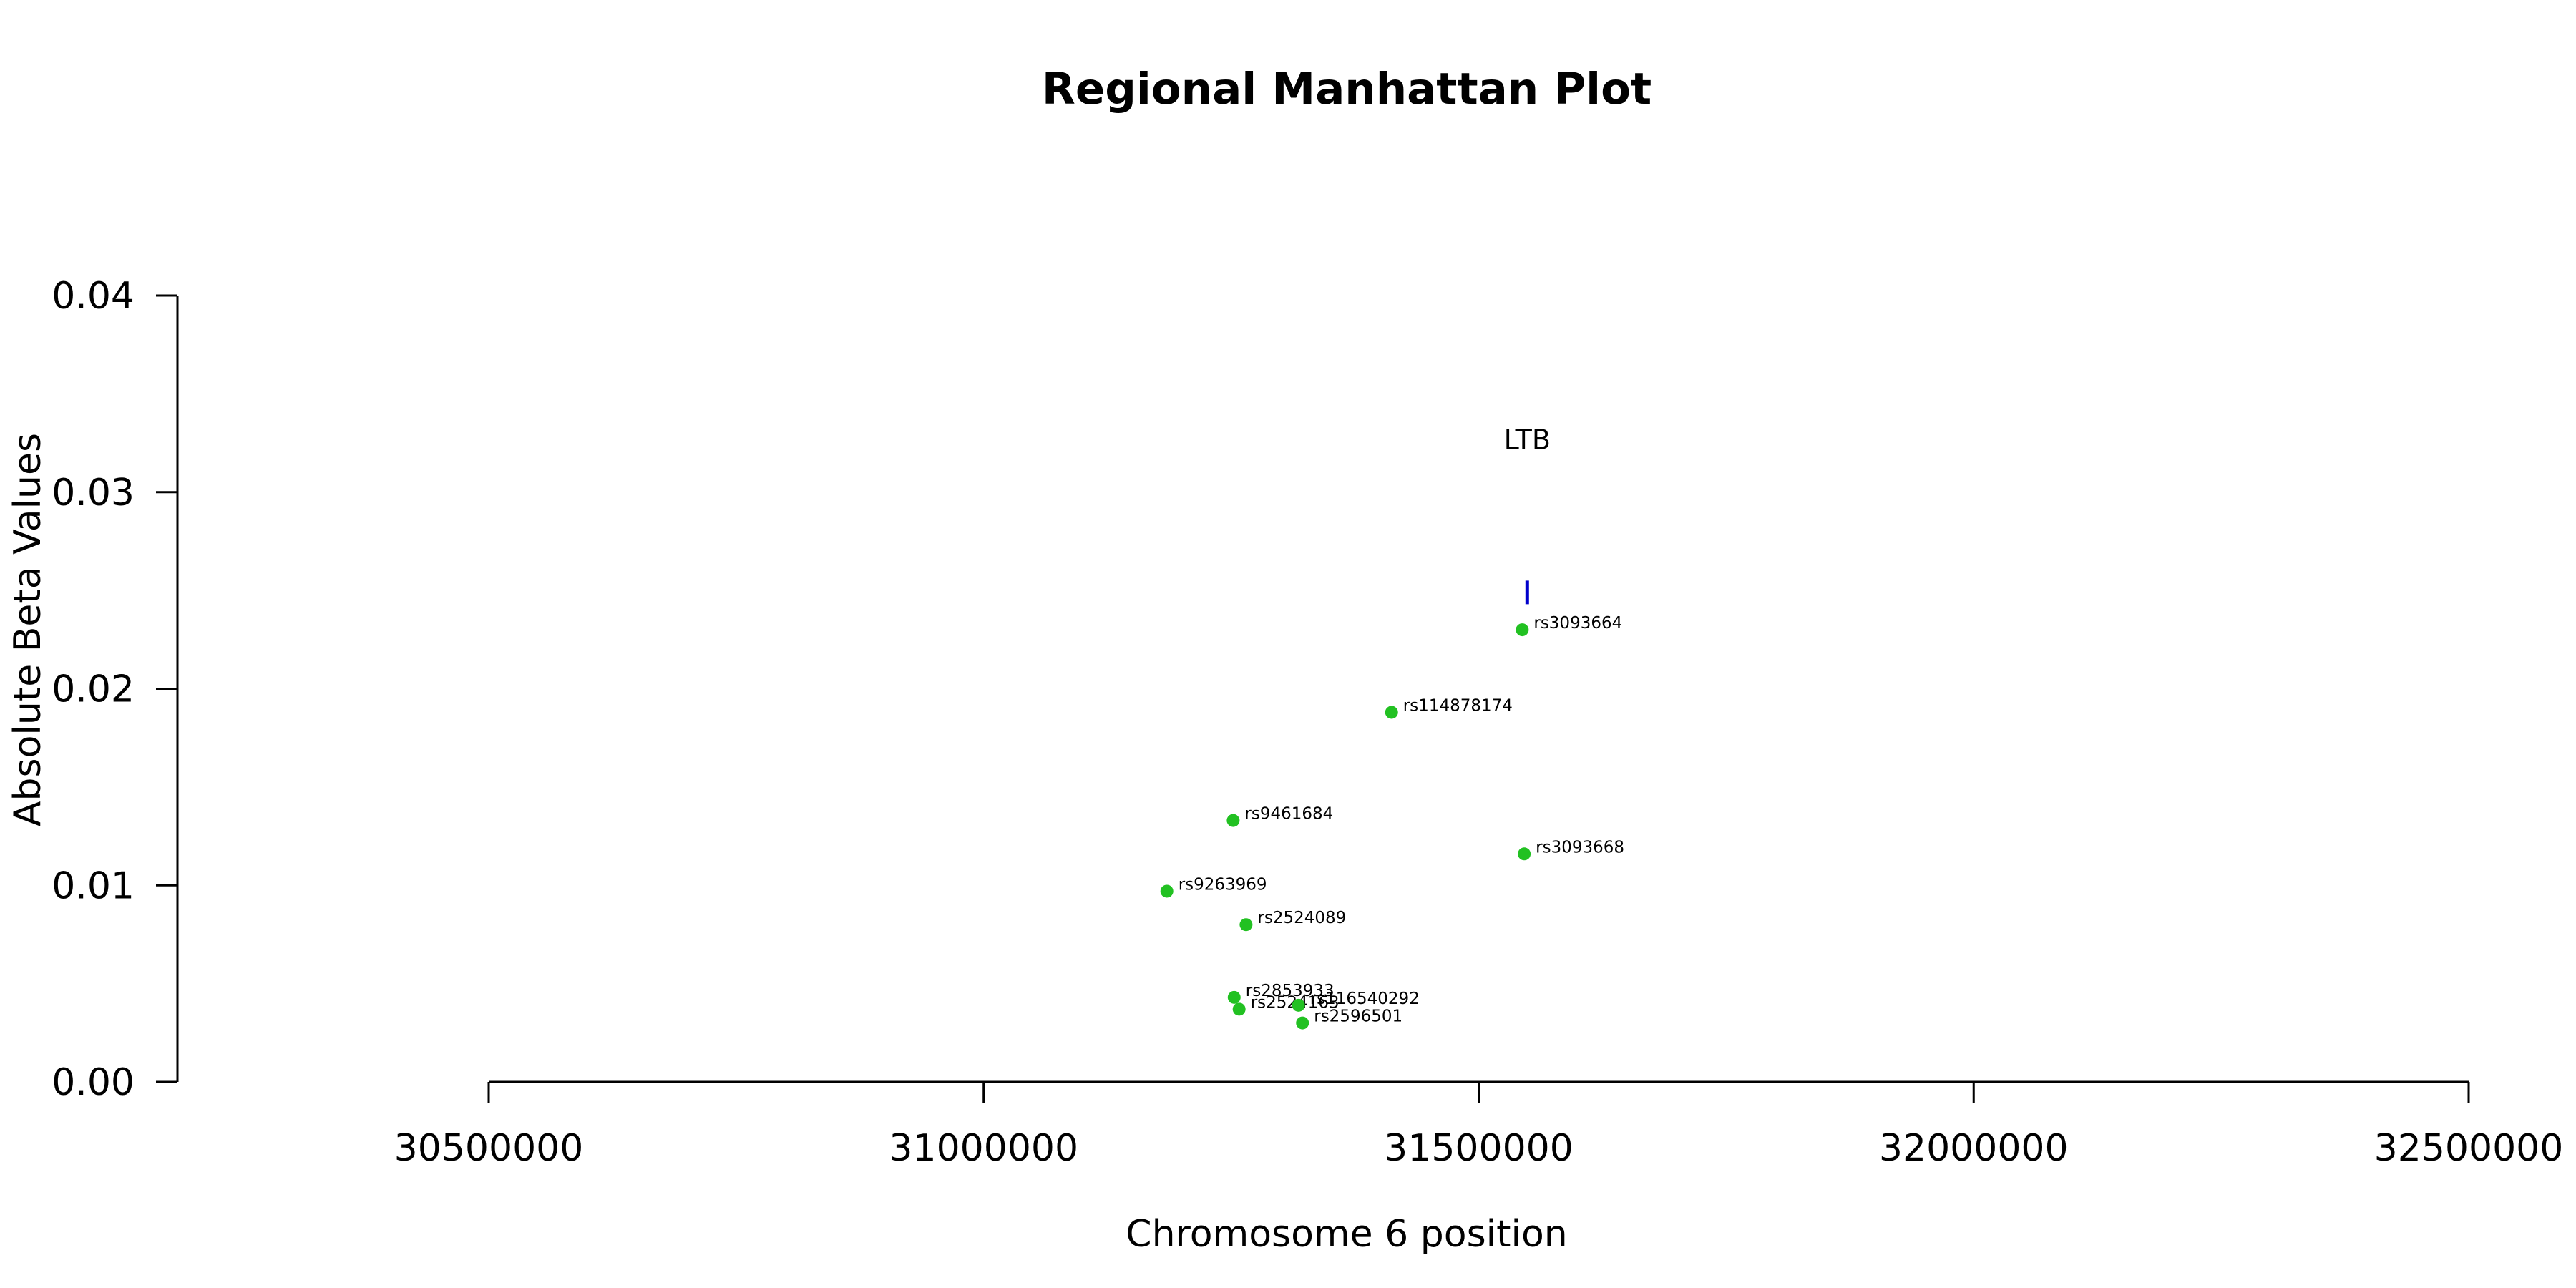 The image size is (2576, 1288). I want to click on snp-label: rs9263969, so click(1223, 884).